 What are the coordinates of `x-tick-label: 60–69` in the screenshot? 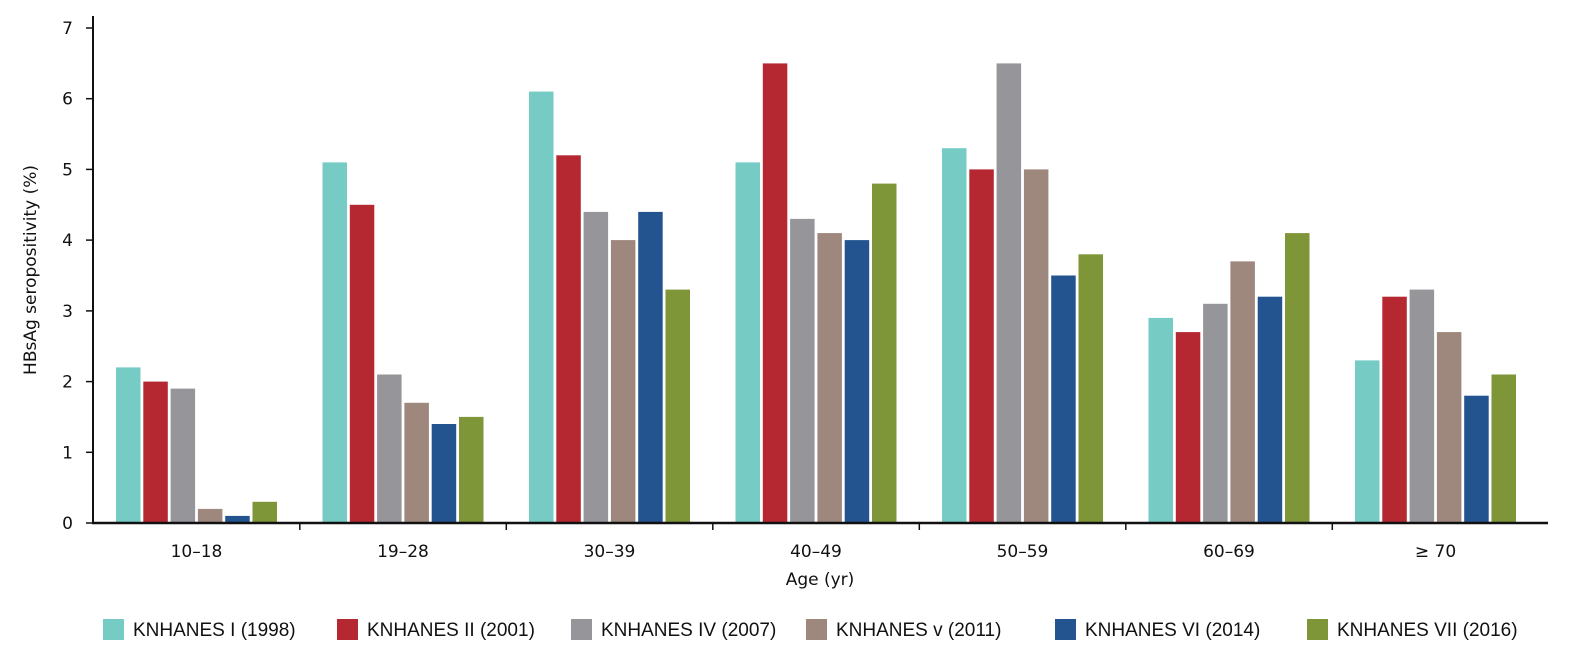 It's located at (1229, 552).